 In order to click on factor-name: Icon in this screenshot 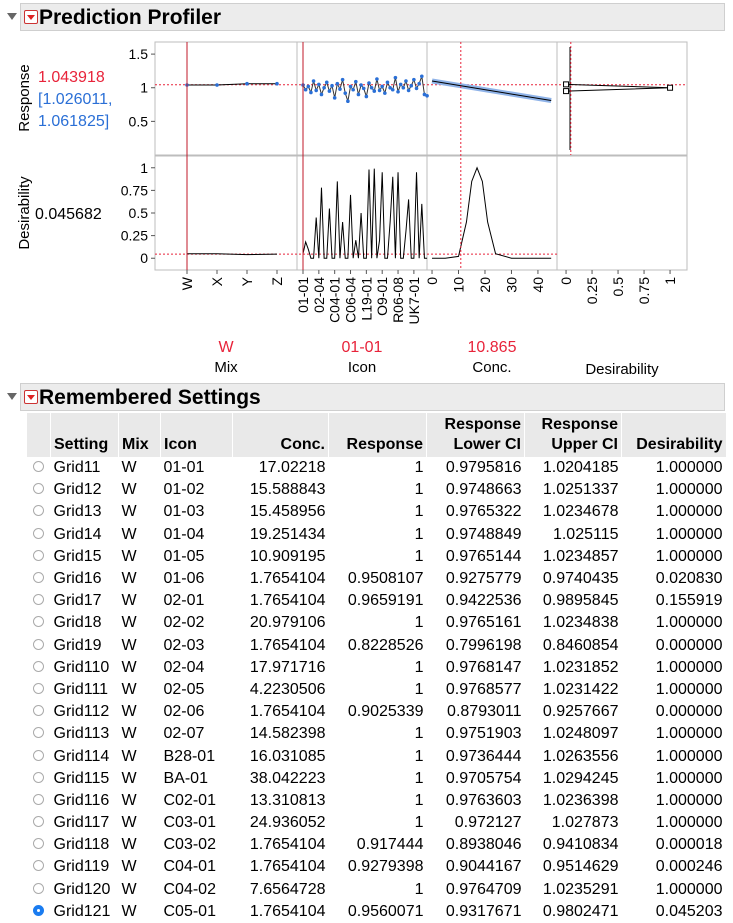, I will do `click(362, 367)`.